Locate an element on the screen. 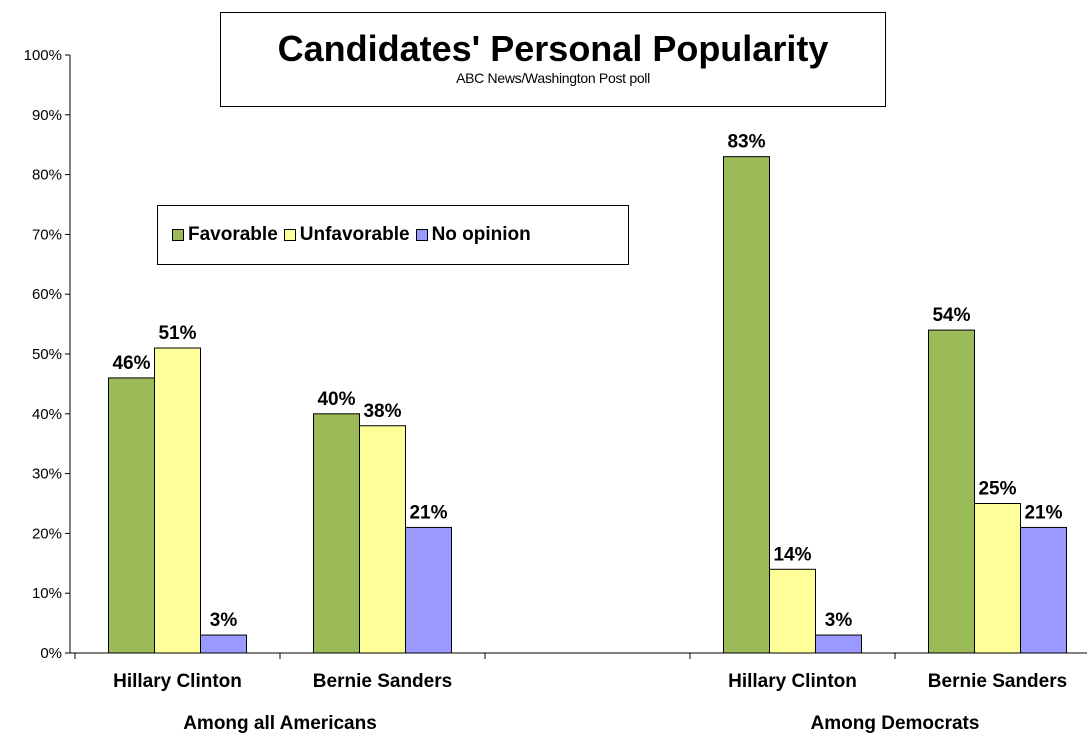 The height and width of the screenshot is (733, 1087). data-label: 14% is located at coordinates (792, 554).